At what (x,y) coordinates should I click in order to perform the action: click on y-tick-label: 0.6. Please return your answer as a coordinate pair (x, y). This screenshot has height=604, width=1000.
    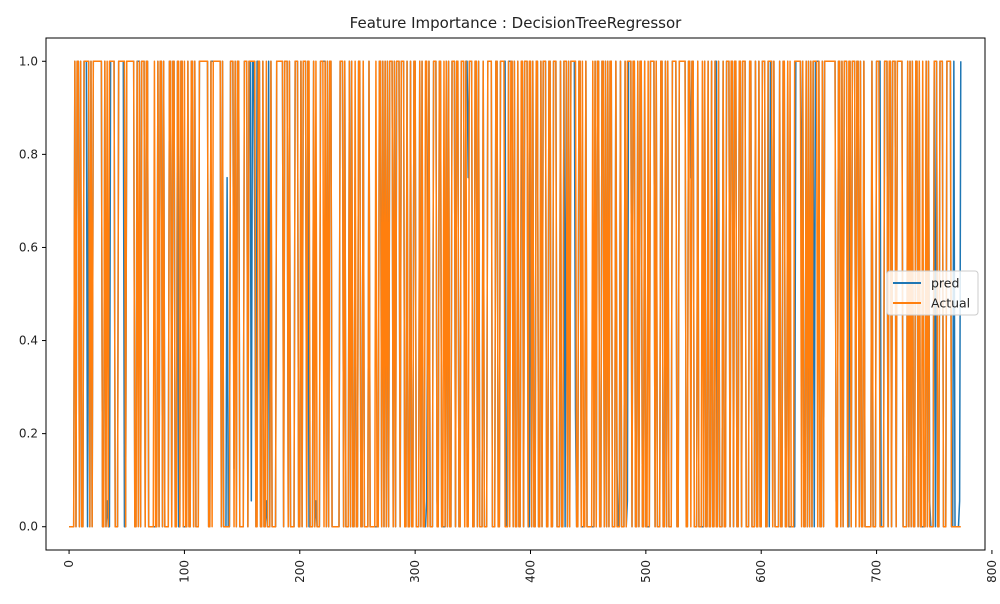
    Looking at the image, I should click on (28, 247).